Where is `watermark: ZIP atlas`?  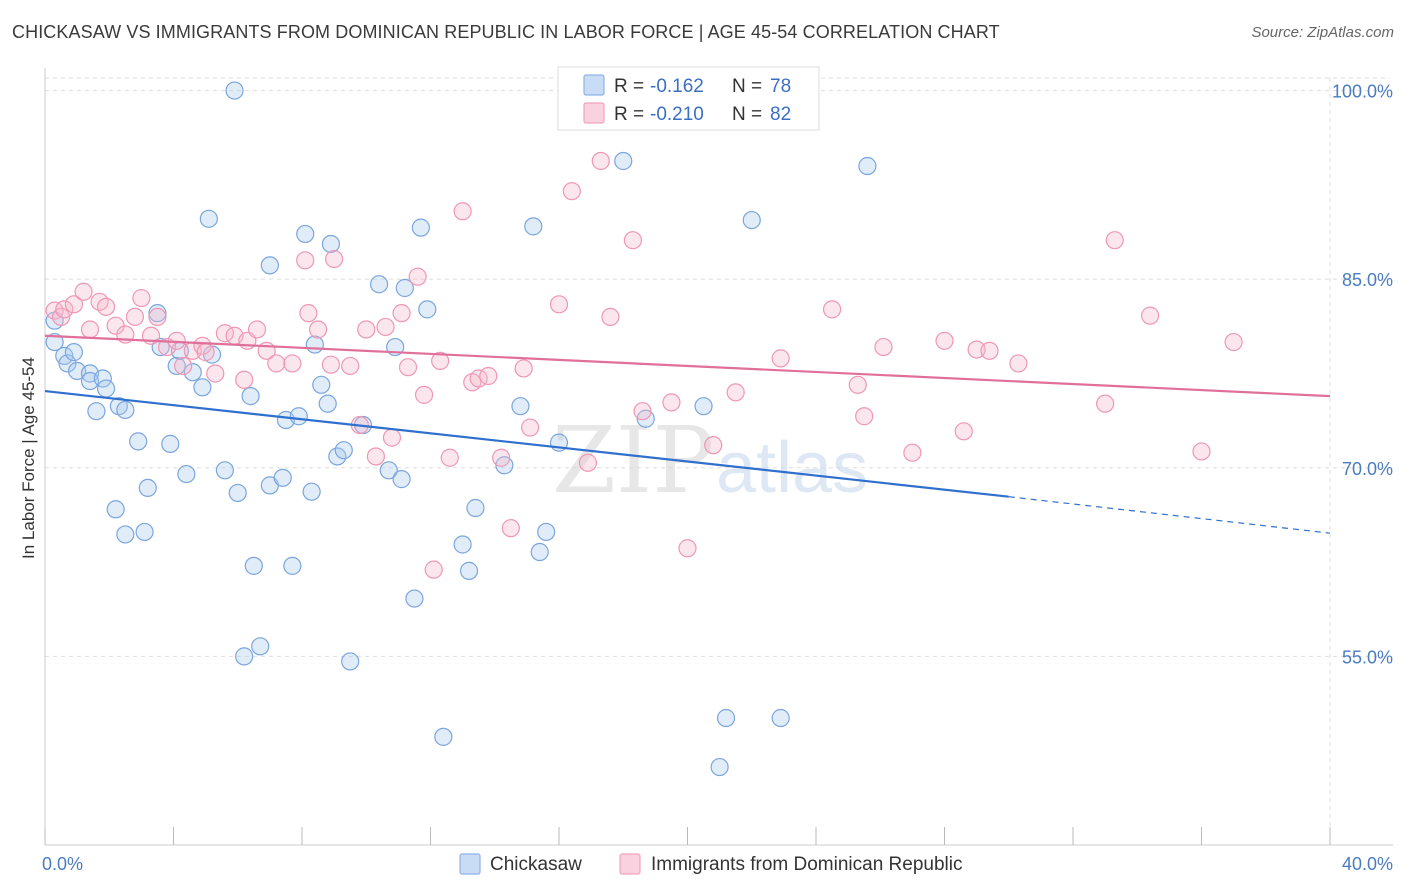 watermark: ZIP atlas is located at coordinates (710, 460).